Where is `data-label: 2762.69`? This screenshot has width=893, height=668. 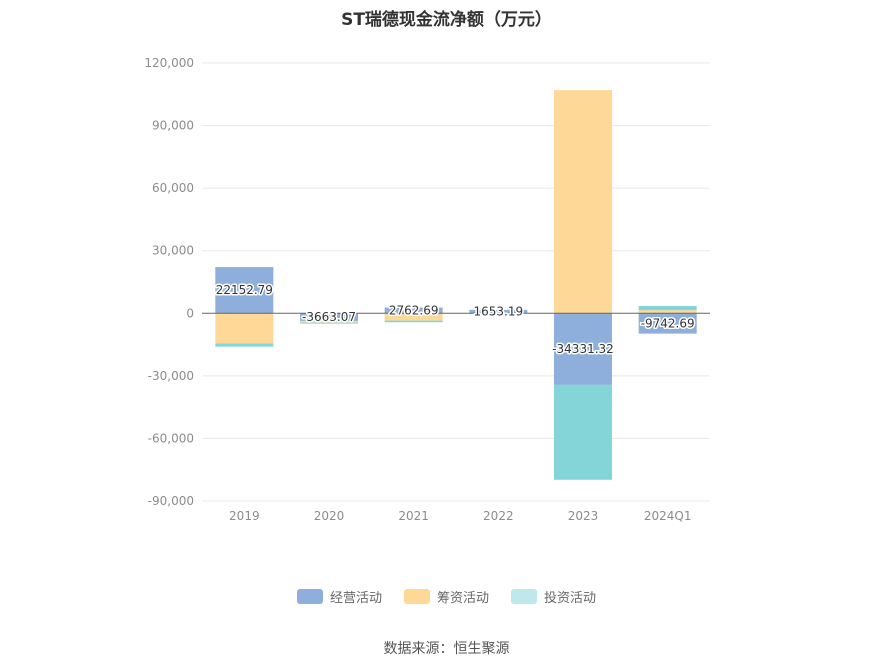 data-label: 2762.69 is located at coordinates (414, 310).